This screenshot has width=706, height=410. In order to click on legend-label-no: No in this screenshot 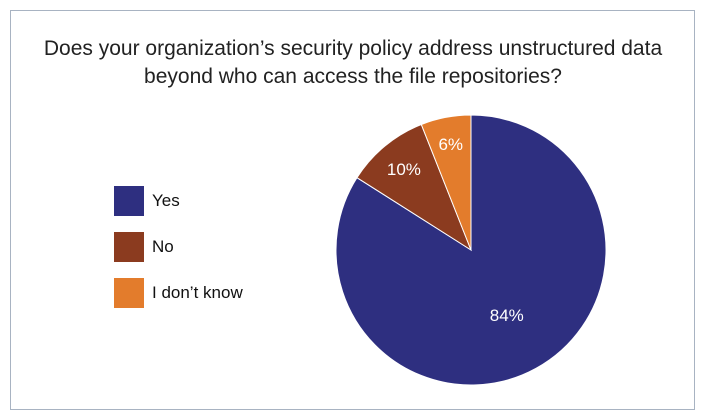, I will do `click(163, 246)`.